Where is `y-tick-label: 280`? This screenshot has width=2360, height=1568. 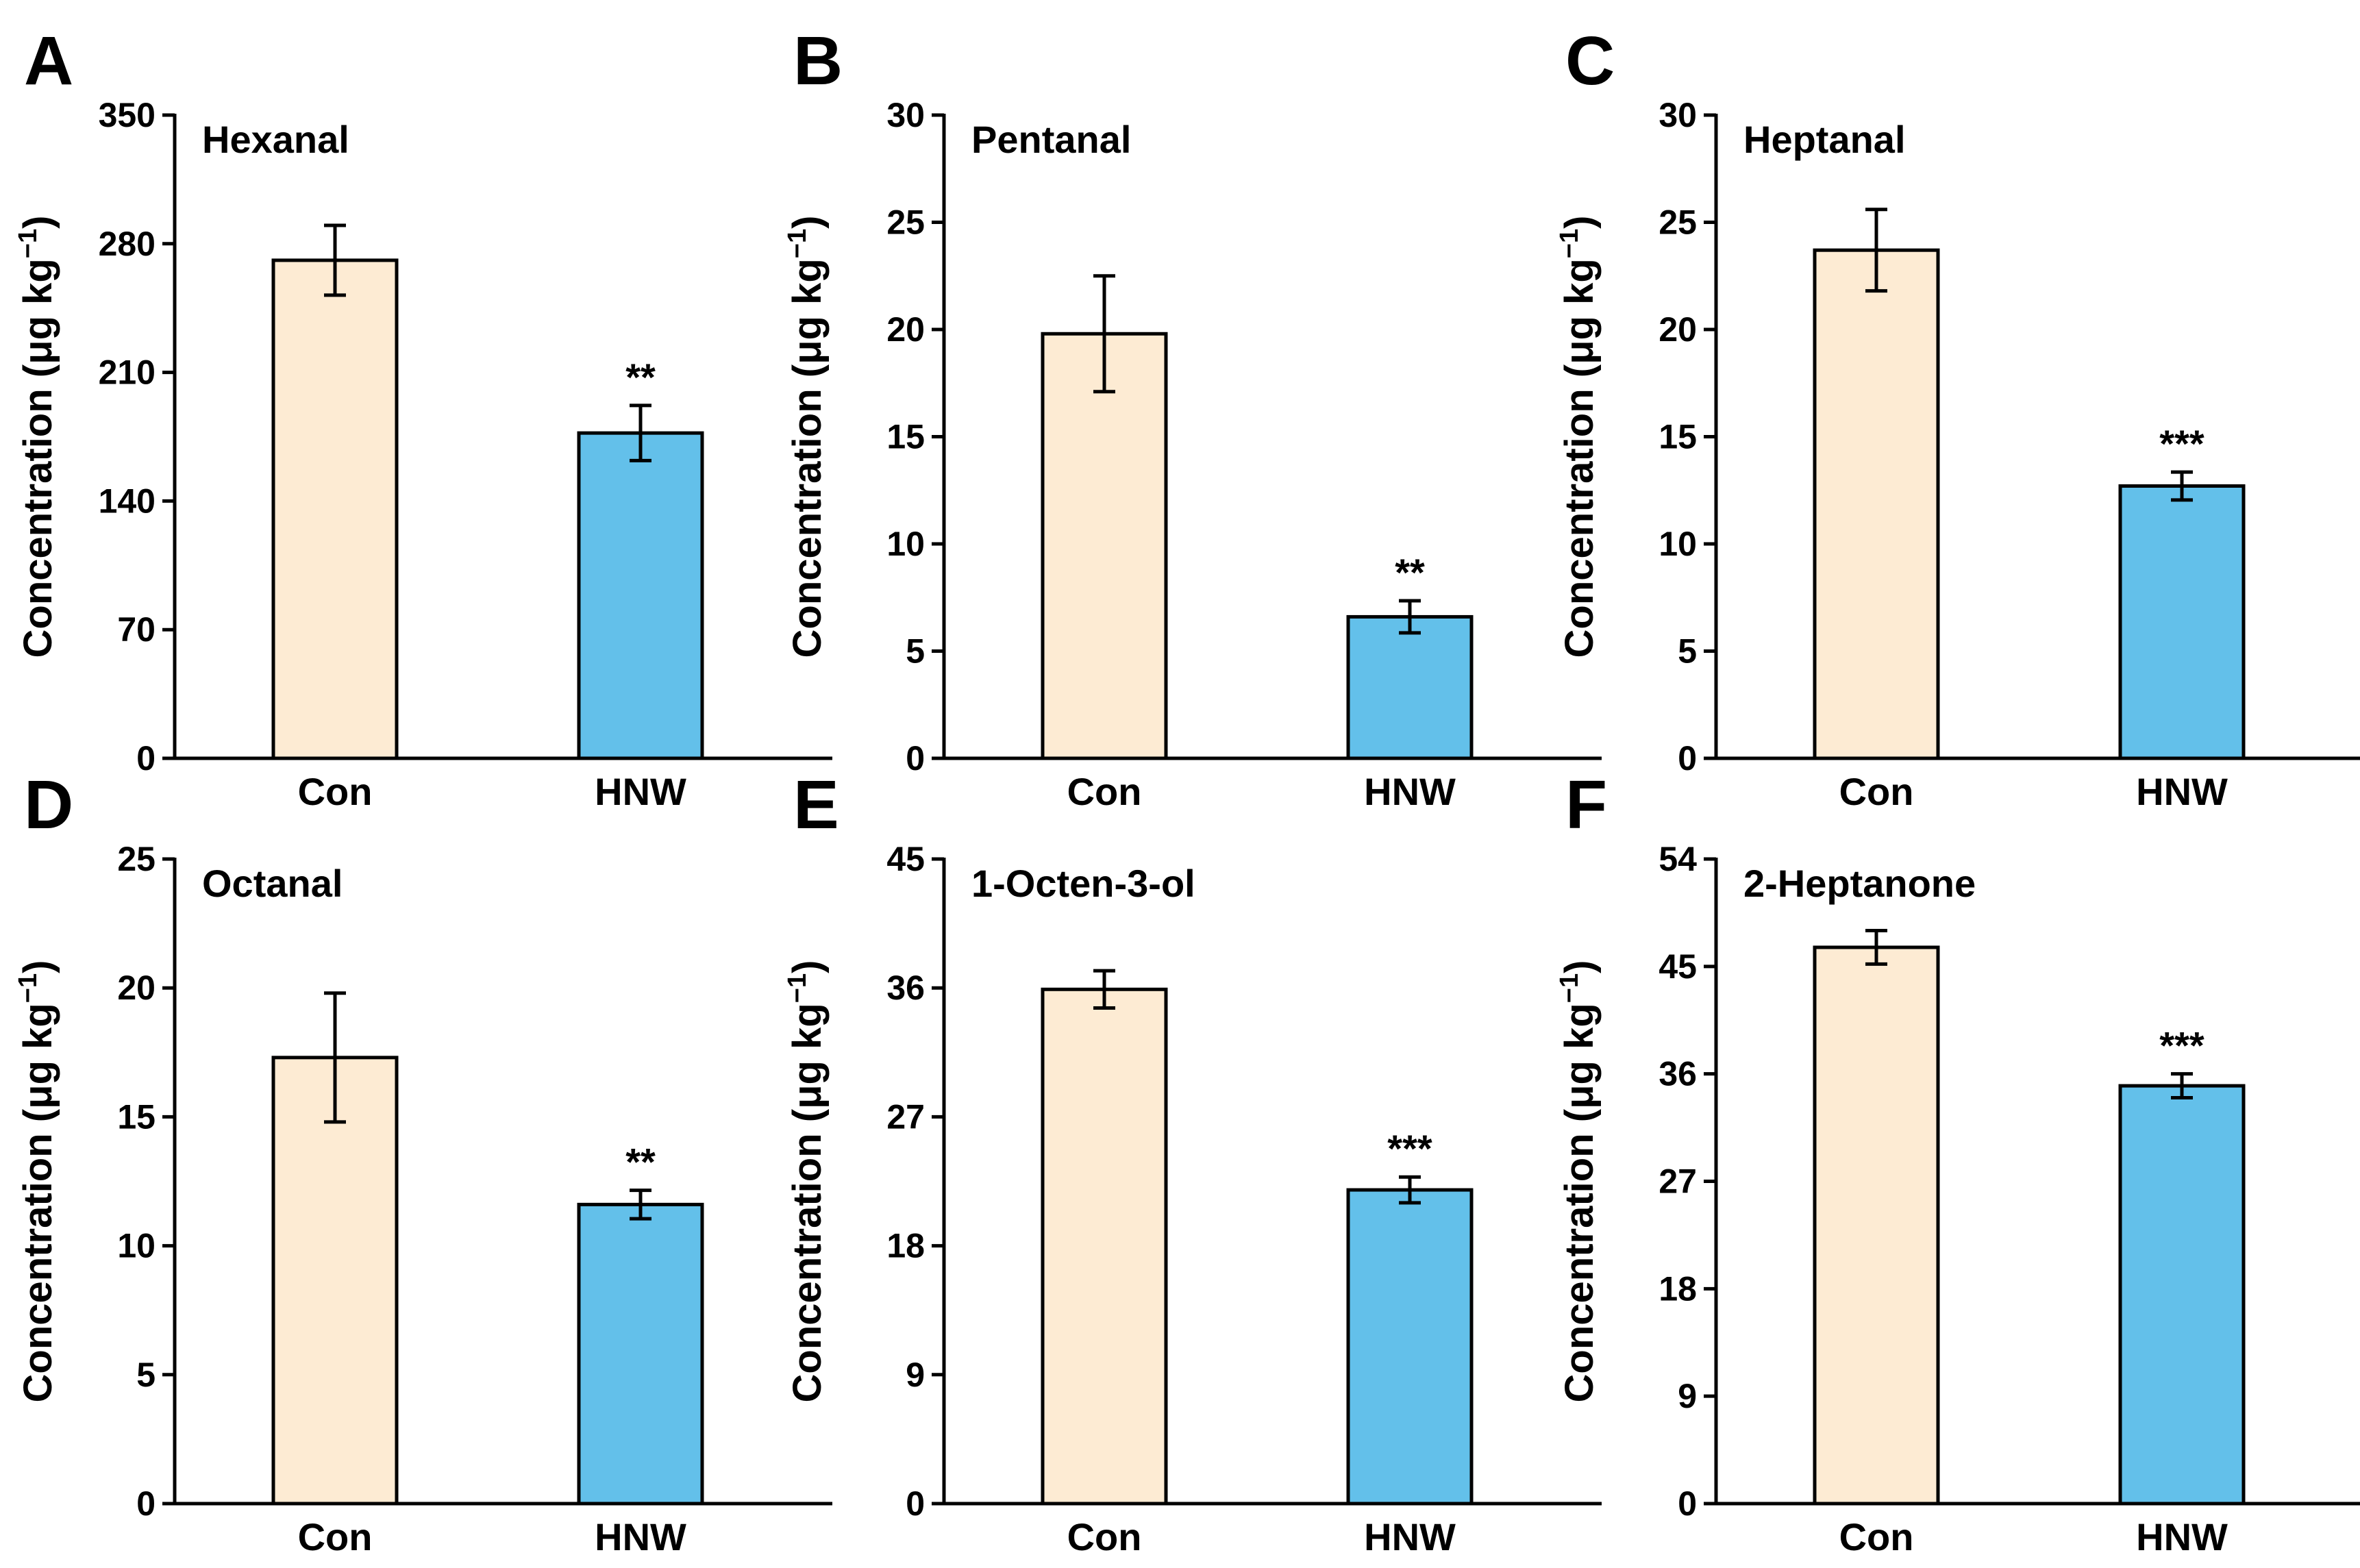
y-tick-label: 280 is located at coordinates (128, 244).